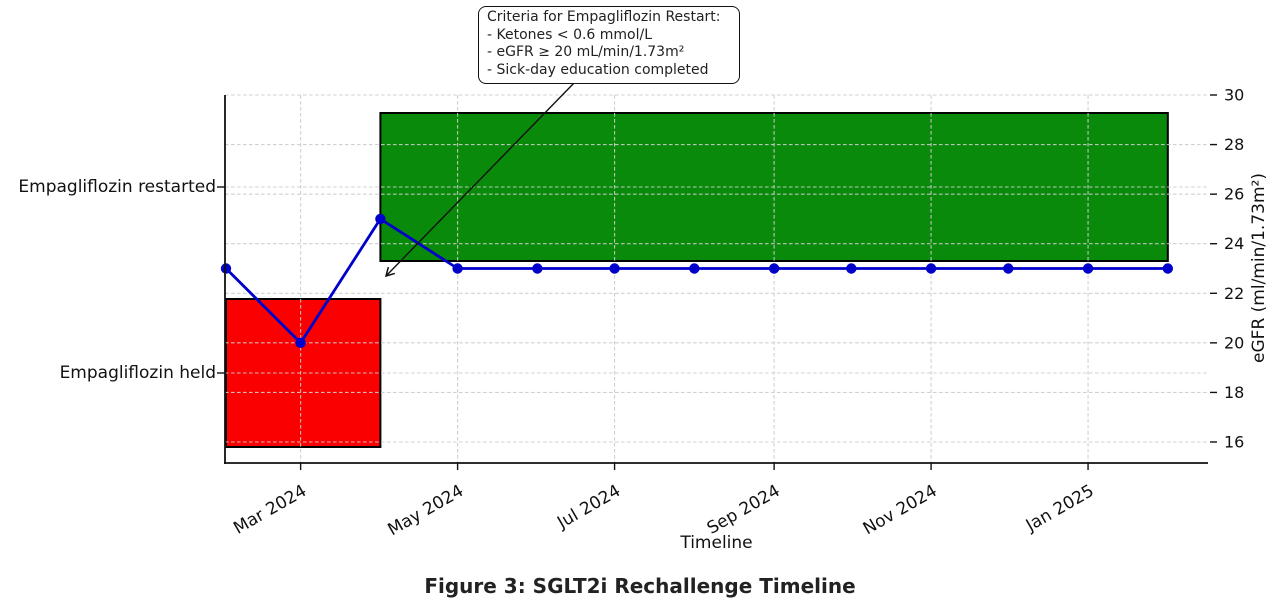  What do you see at coordinates (1234, 194) in the screenshot?
I see `egfr-tick-label: 26` at bounding box center [1234, 194].